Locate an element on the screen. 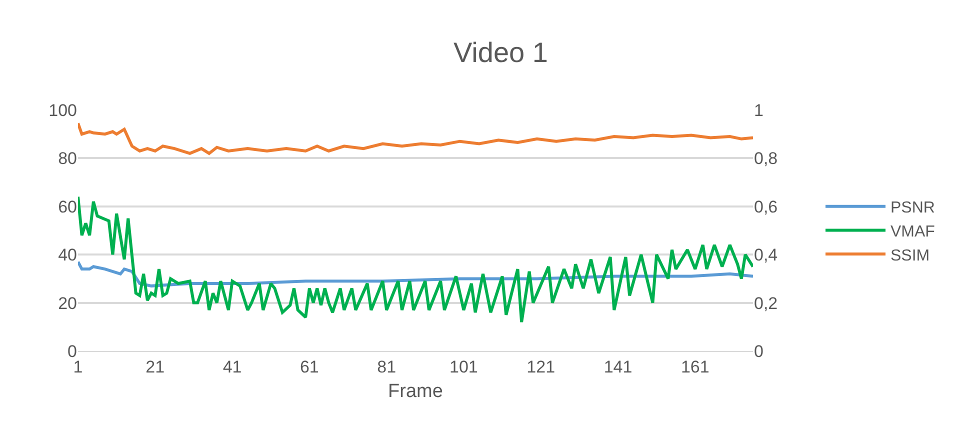 Image resolution: width=963 pixels, height=426 pixels. line-series is located at coordinates (415, 138).